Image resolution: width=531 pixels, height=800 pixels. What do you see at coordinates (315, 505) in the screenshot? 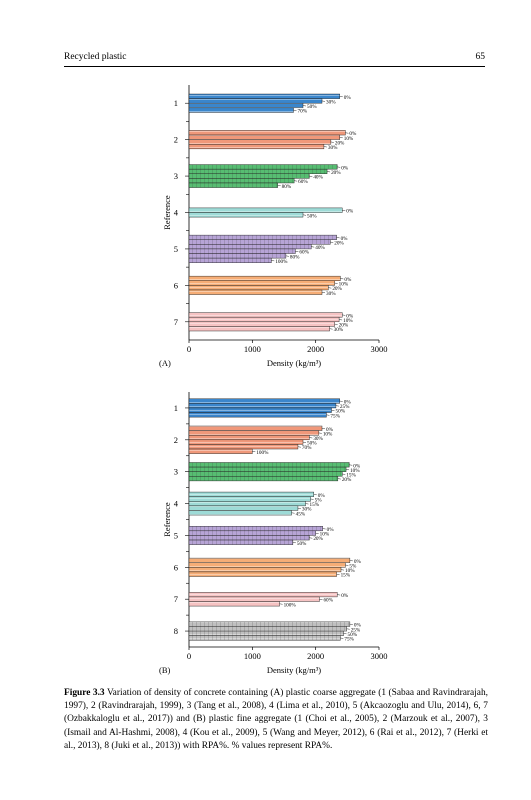
I see `bar-label: 15%` at bounding box center [315, 505].